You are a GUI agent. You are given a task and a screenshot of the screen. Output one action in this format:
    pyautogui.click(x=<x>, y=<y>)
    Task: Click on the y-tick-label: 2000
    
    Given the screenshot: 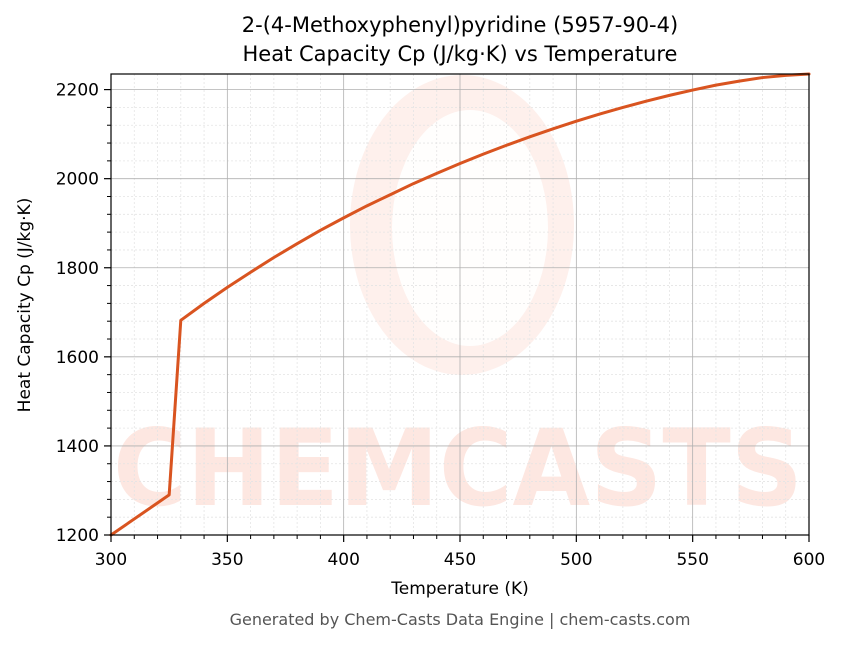 What is the action you would take?
    pyautogui.click(x=77, y=180)
    